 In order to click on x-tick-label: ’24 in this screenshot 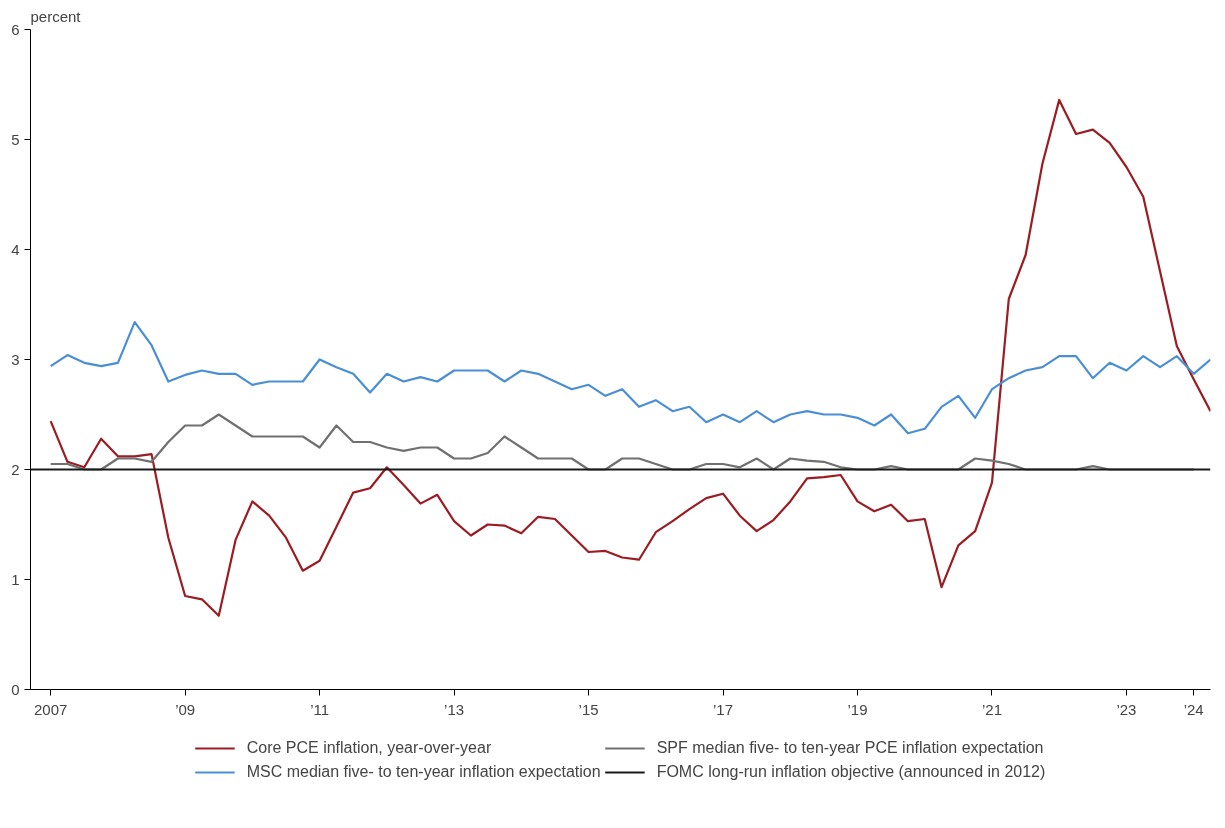, I will do `click(1193, 709)`.